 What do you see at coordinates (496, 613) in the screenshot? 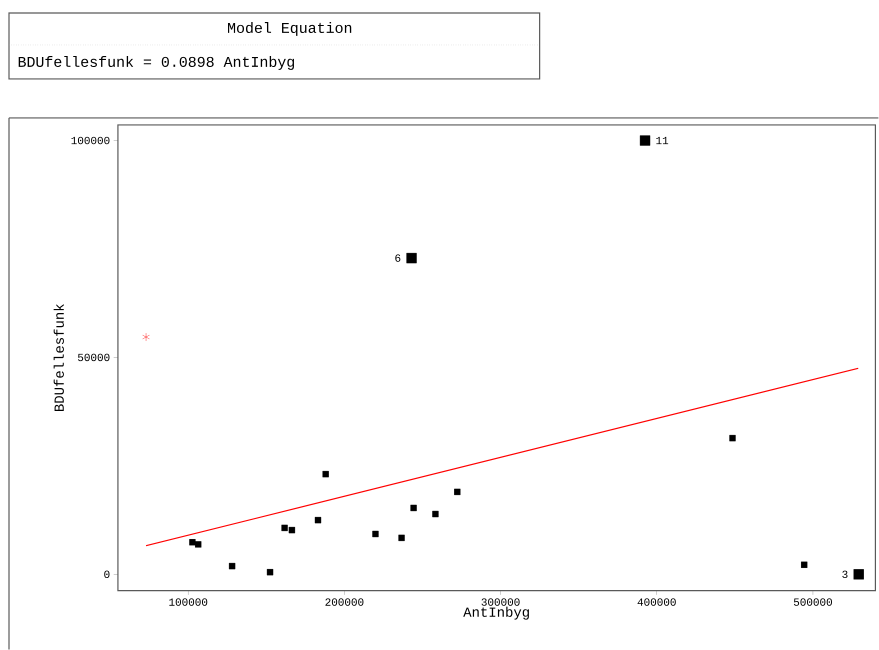
I see `x-axis-title: AntInbyg` at bounding box center [496, 613].